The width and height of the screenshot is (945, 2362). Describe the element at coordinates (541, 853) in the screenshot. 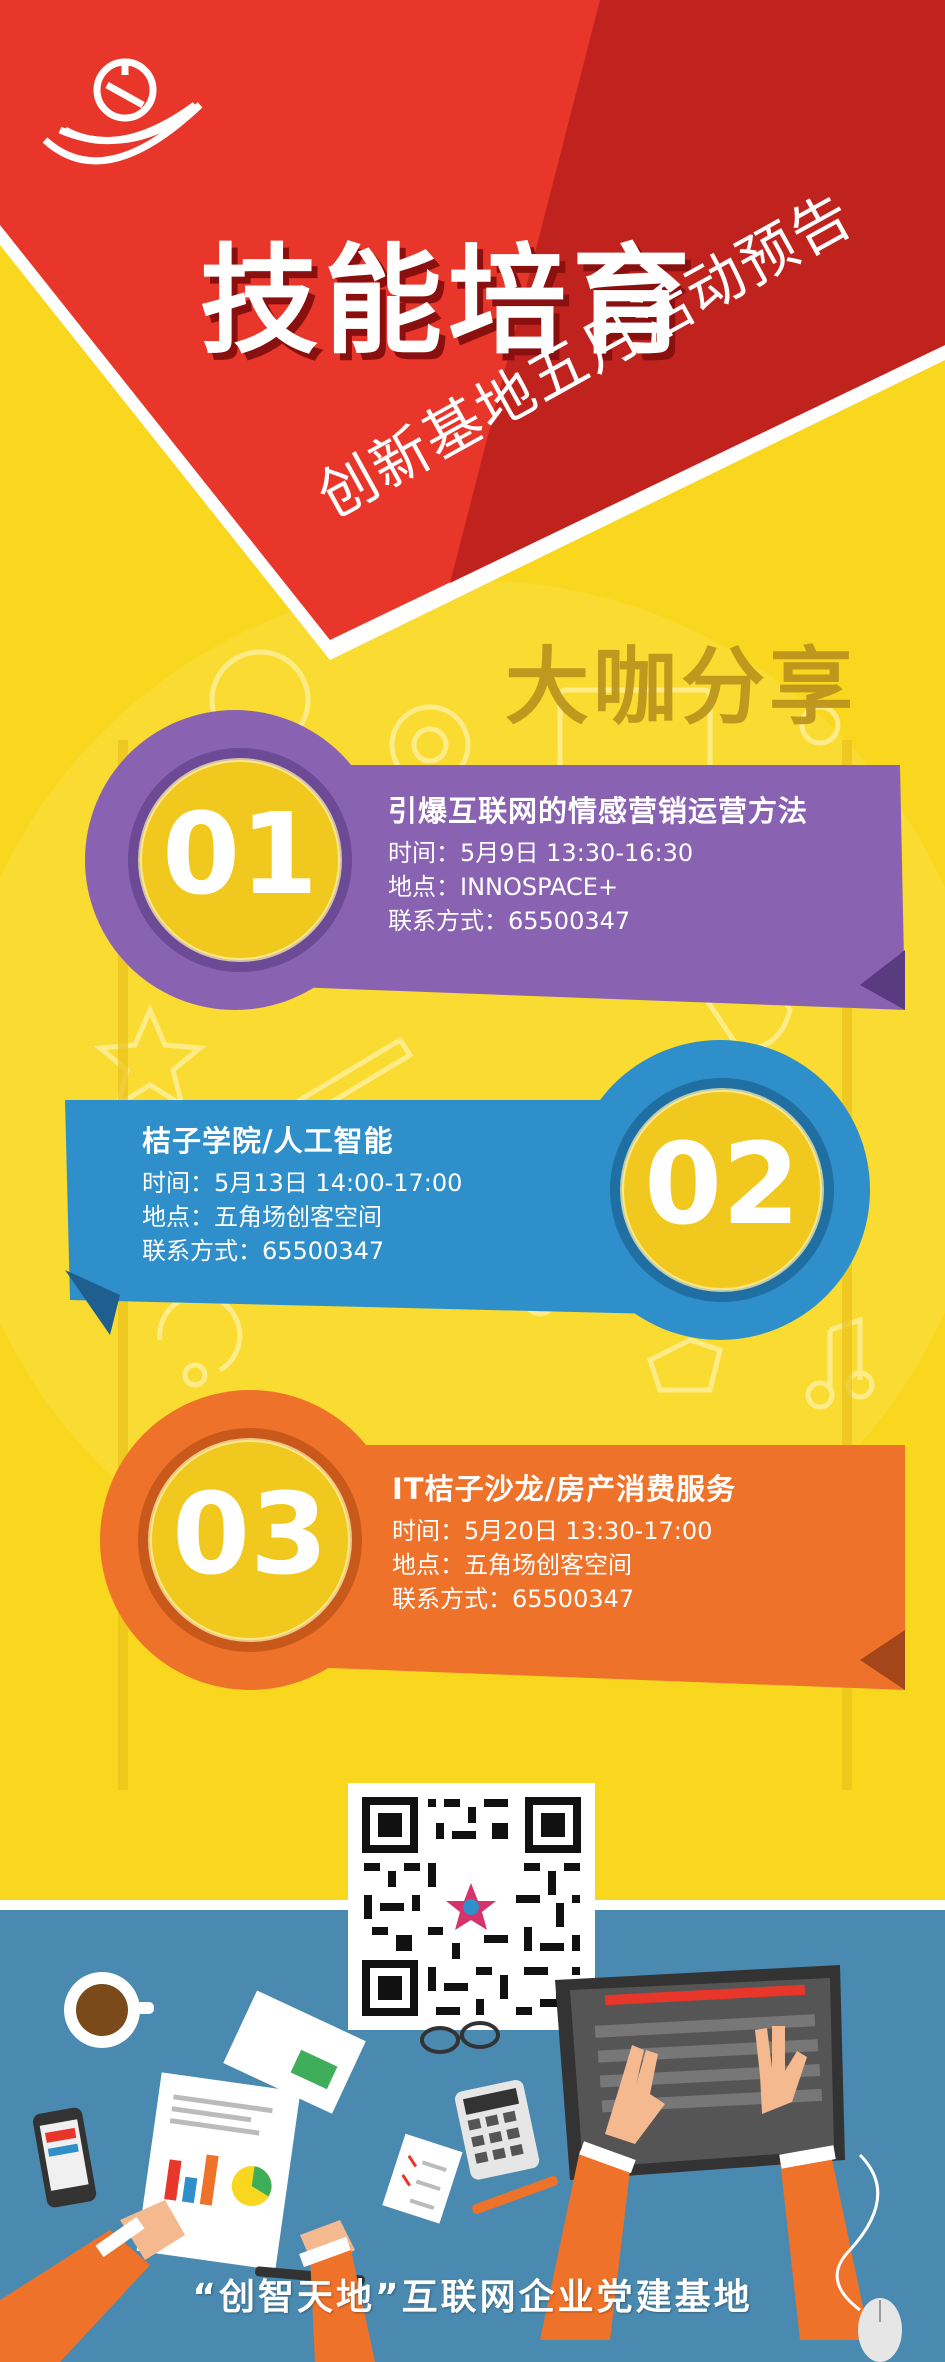

I see `event-time: 时间：5月9日 13:30-16:30` at that location.